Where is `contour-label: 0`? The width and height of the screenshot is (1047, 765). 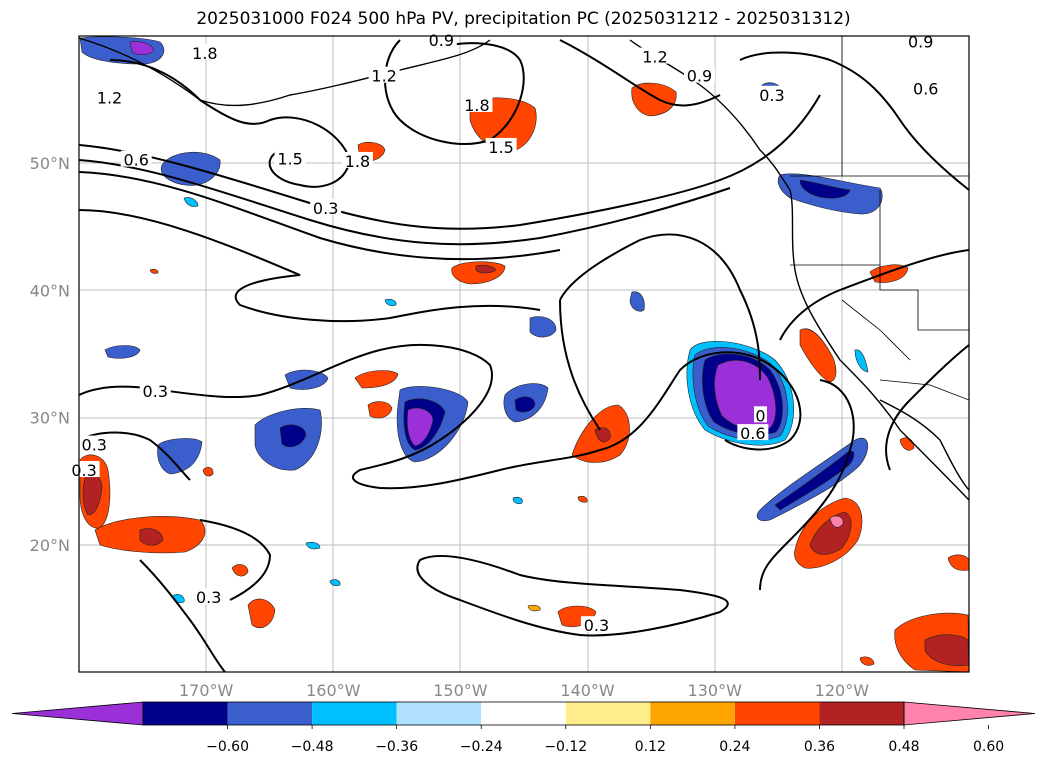
contour-label: 0 is located at coordinates (760, 415).